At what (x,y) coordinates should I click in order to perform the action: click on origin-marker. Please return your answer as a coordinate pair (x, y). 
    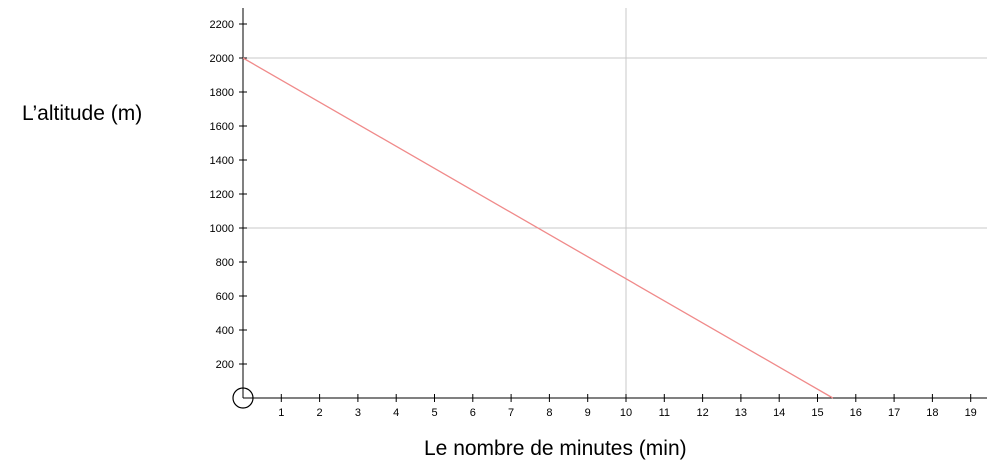
    Looking at the image, I should click on (243, 398).